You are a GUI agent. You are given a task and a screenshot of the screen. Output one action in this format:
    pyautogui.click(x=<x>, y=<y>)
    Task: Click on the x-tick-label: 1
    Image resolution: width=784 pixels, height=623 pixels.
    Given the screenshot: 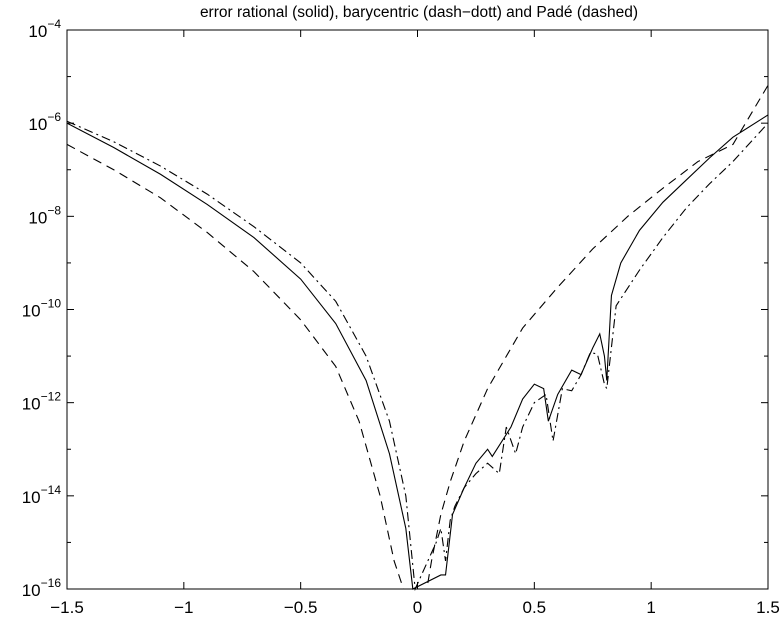 What is the action you would take?
    pyautogui.click(x=650, y=607)
    